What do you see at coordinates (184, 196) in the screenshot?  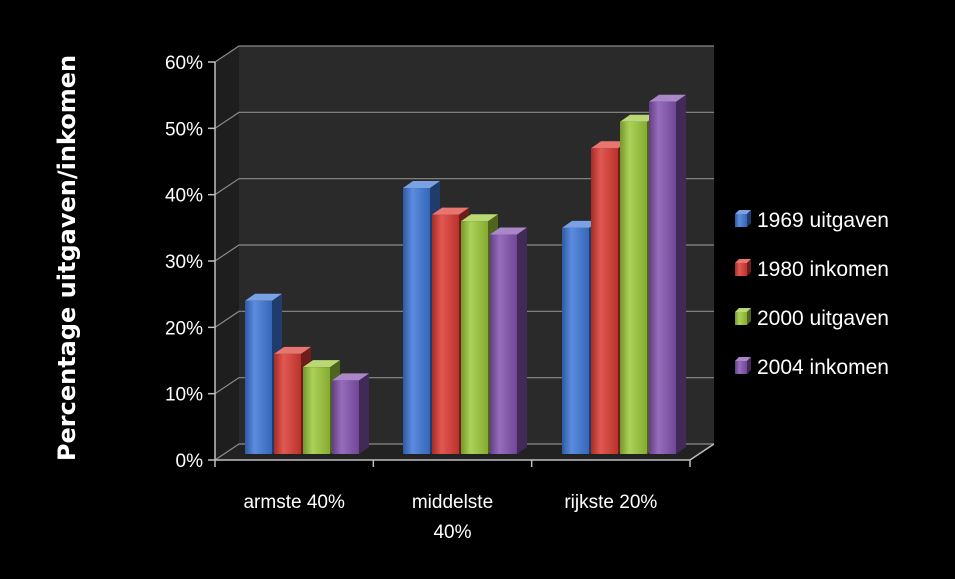 I see `y-tick-label: 40%` at bounding box center [184, 196].